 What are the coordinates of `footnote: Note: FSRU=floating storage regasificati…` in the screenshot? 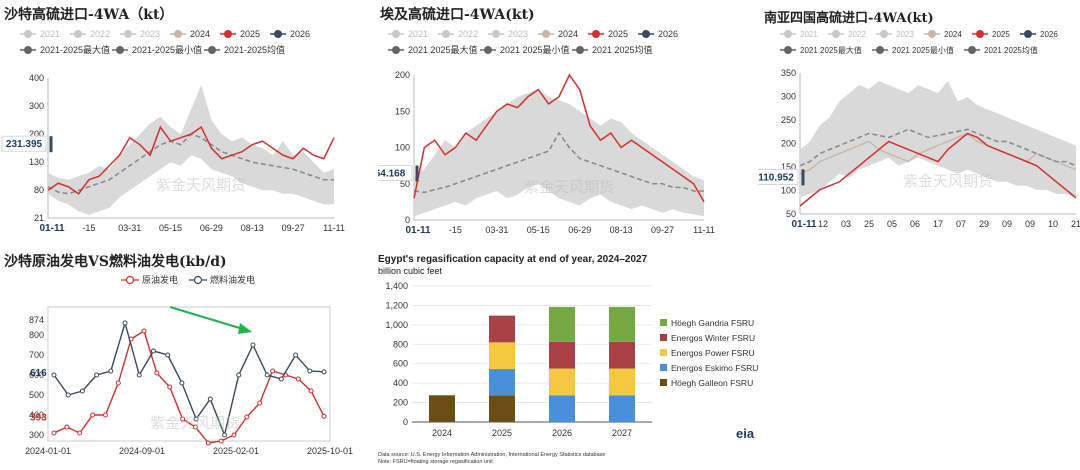 It's located at (435, 462).